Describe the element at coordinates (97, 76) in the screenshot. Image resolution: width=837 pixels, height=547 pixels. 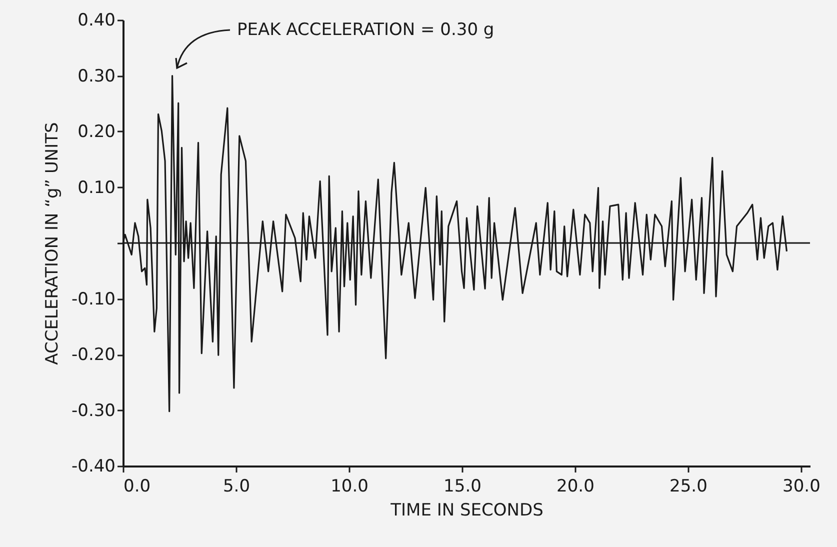
I see `y-tick-label: 0.30` at that location.